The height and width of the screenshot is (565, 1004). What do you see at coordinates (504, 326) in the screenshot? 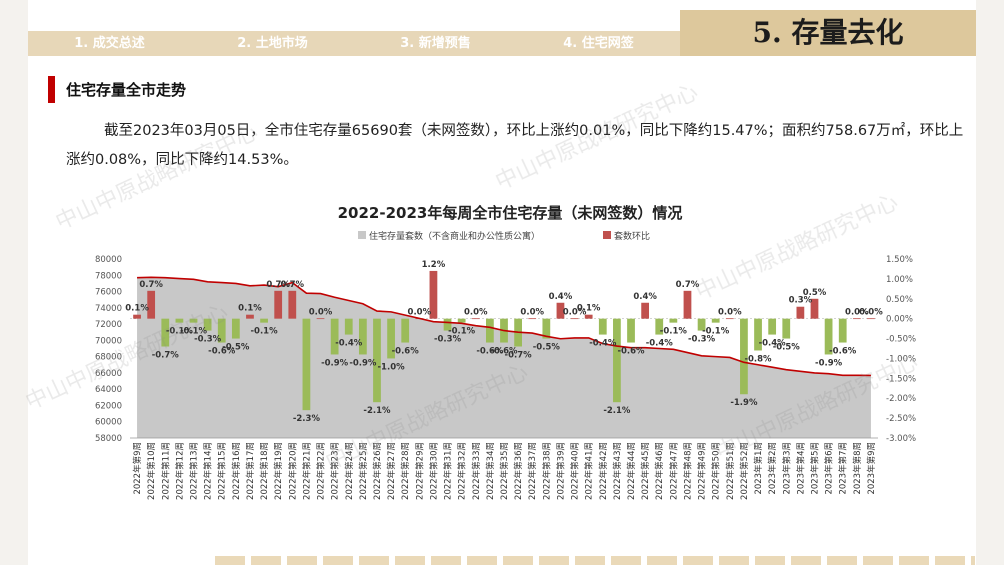
I see `inventory-line` at bounding box center [504, 326].